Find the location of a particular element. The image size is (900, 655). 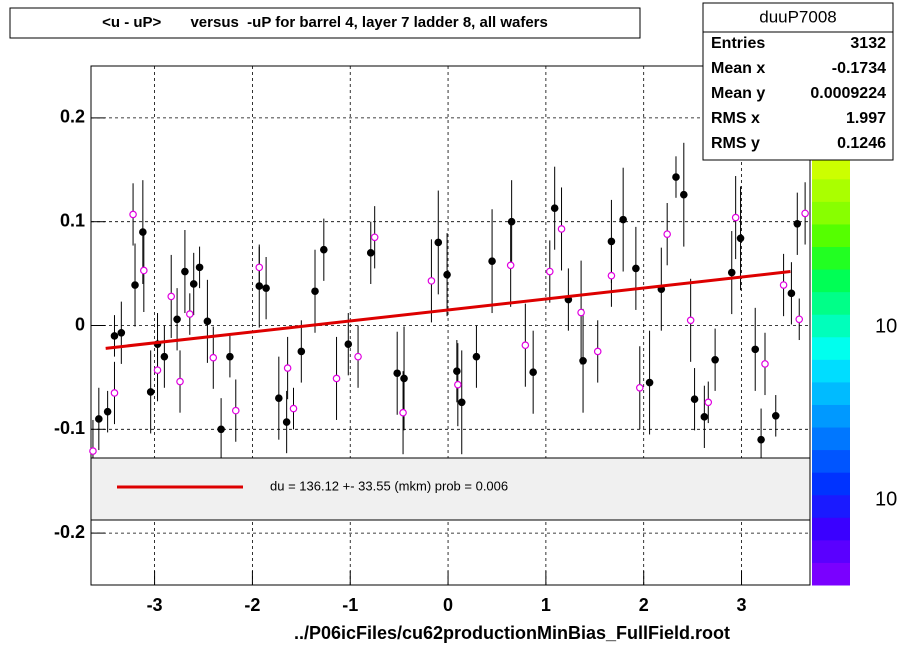

stats-value: 0.1246 is located at coordinates (861, 143).